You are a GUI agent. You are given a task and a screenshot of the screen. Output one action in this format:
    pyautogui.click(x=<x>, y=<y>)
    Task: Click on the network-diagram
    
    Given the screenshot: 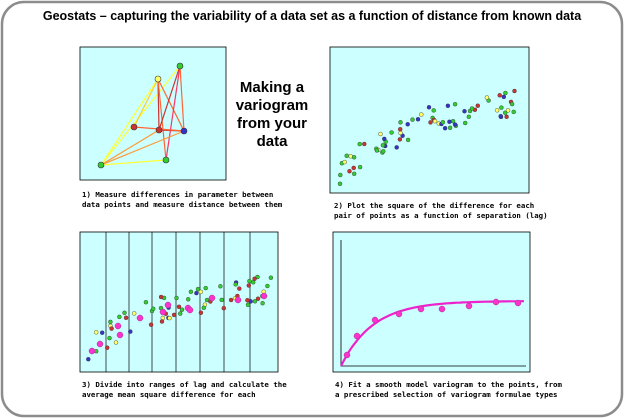 What is the action you would take?
    pyautogui.click(x=142, y=115)
    